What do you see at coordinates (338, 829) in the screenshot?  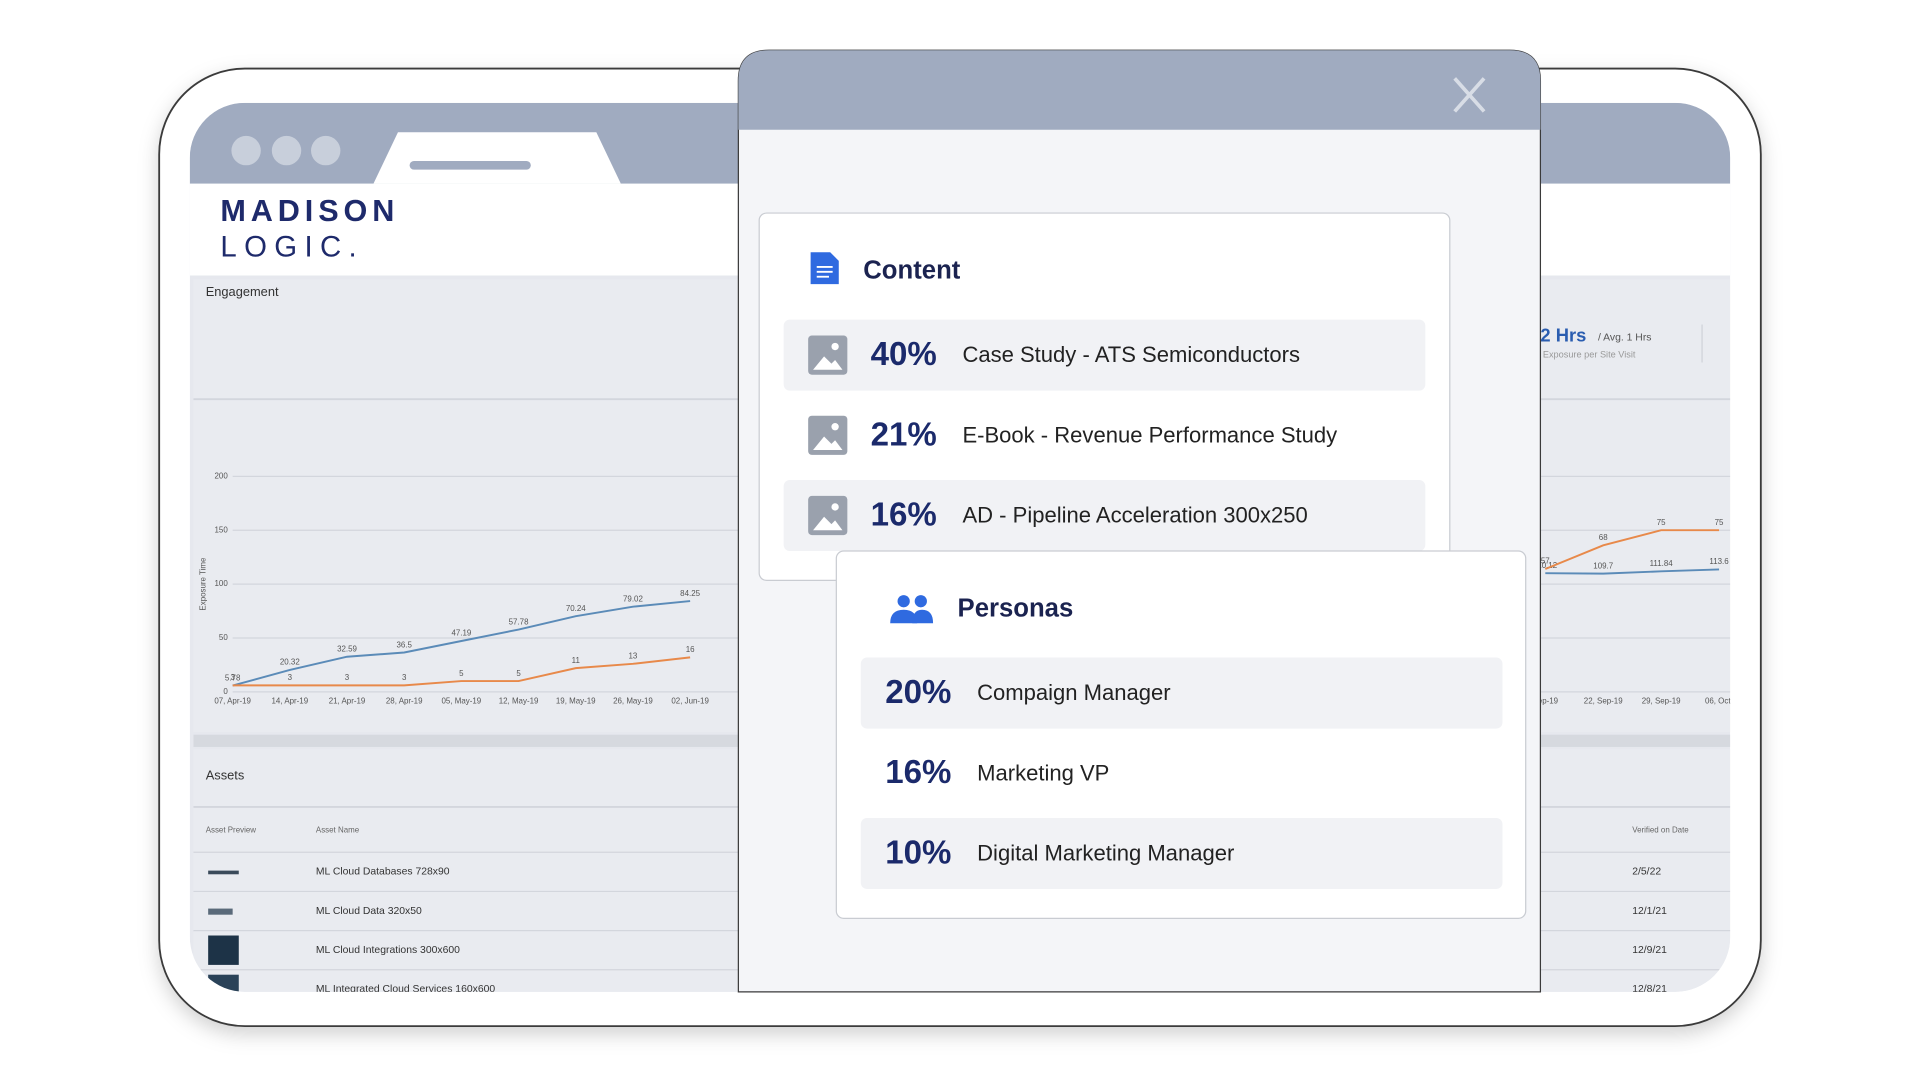 I see `table-header: Asset Name` at bounding box center [338, 829].